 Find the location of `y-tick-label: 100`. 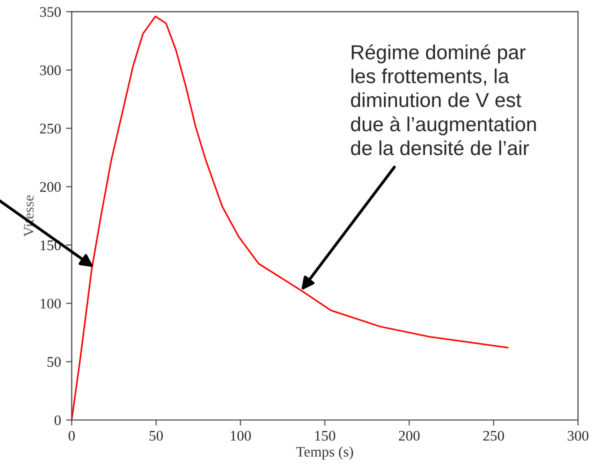

y-tick-label: 100 is located at coordinates (50, 303).